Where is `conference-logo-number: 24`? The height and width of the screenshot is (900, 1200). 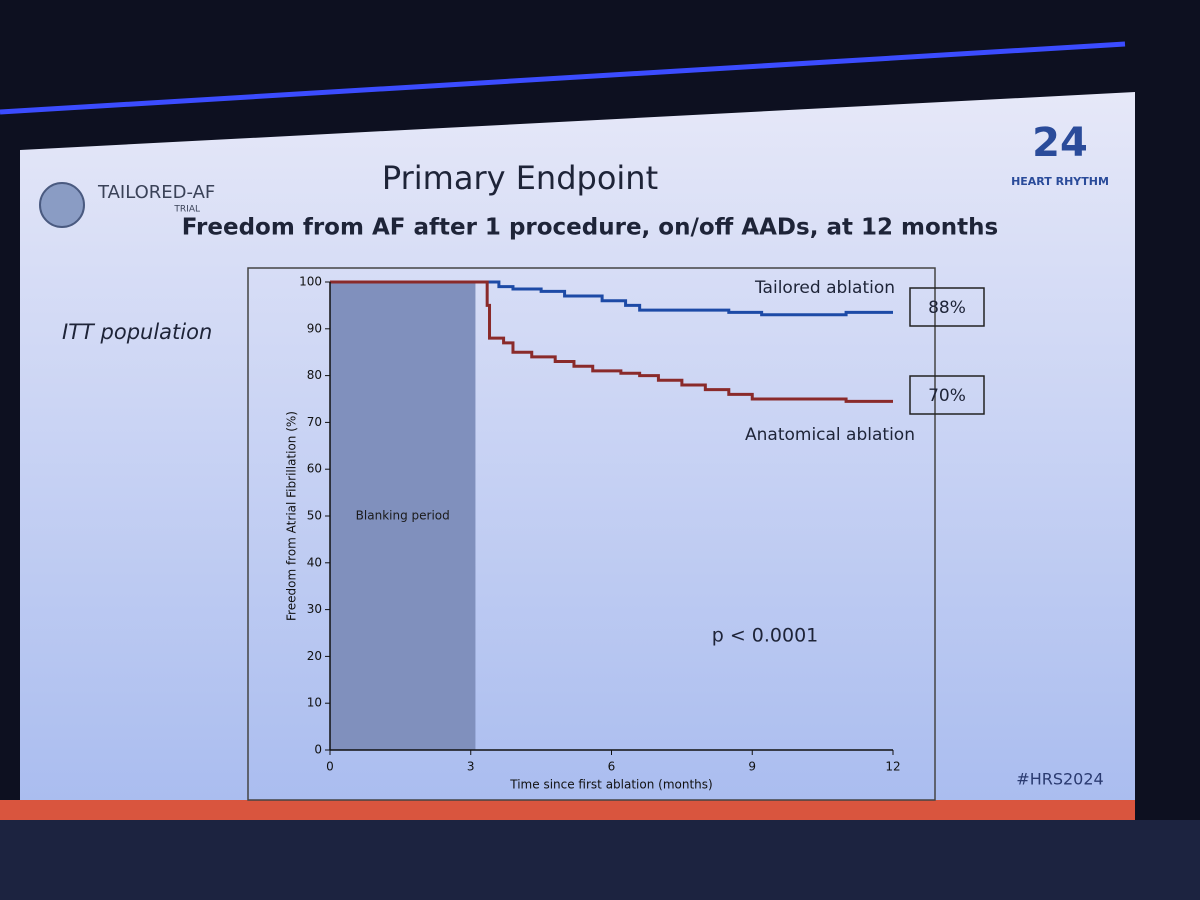 conference-logo-number: 24 is located at coordinates (1060, 143).